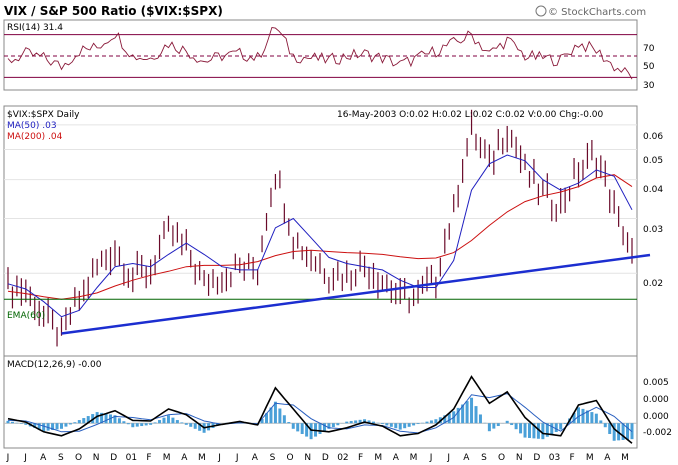 The image size is (678, 465). I want to click on macd-signal-line, so click(320, 413).